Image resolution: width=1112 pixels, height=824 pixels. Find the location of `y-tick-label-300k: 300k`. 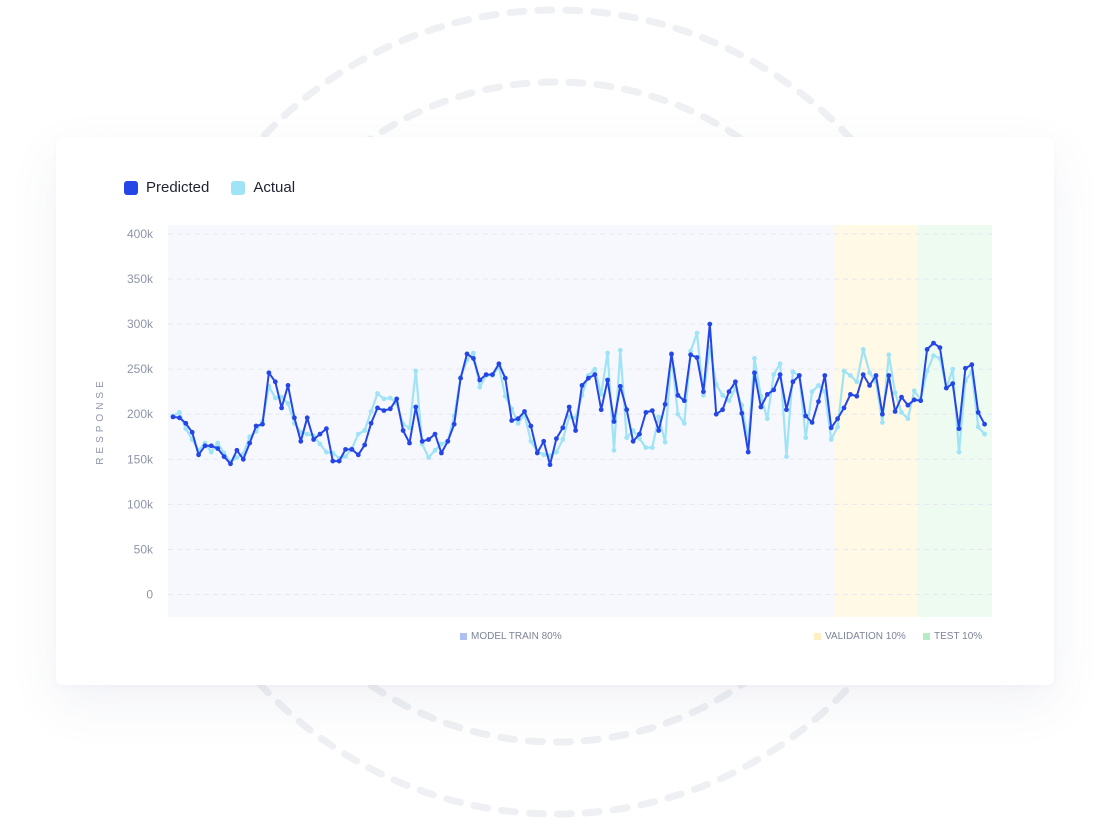

y-tick-label-300k: 300k is located at coordinates (140, 324).